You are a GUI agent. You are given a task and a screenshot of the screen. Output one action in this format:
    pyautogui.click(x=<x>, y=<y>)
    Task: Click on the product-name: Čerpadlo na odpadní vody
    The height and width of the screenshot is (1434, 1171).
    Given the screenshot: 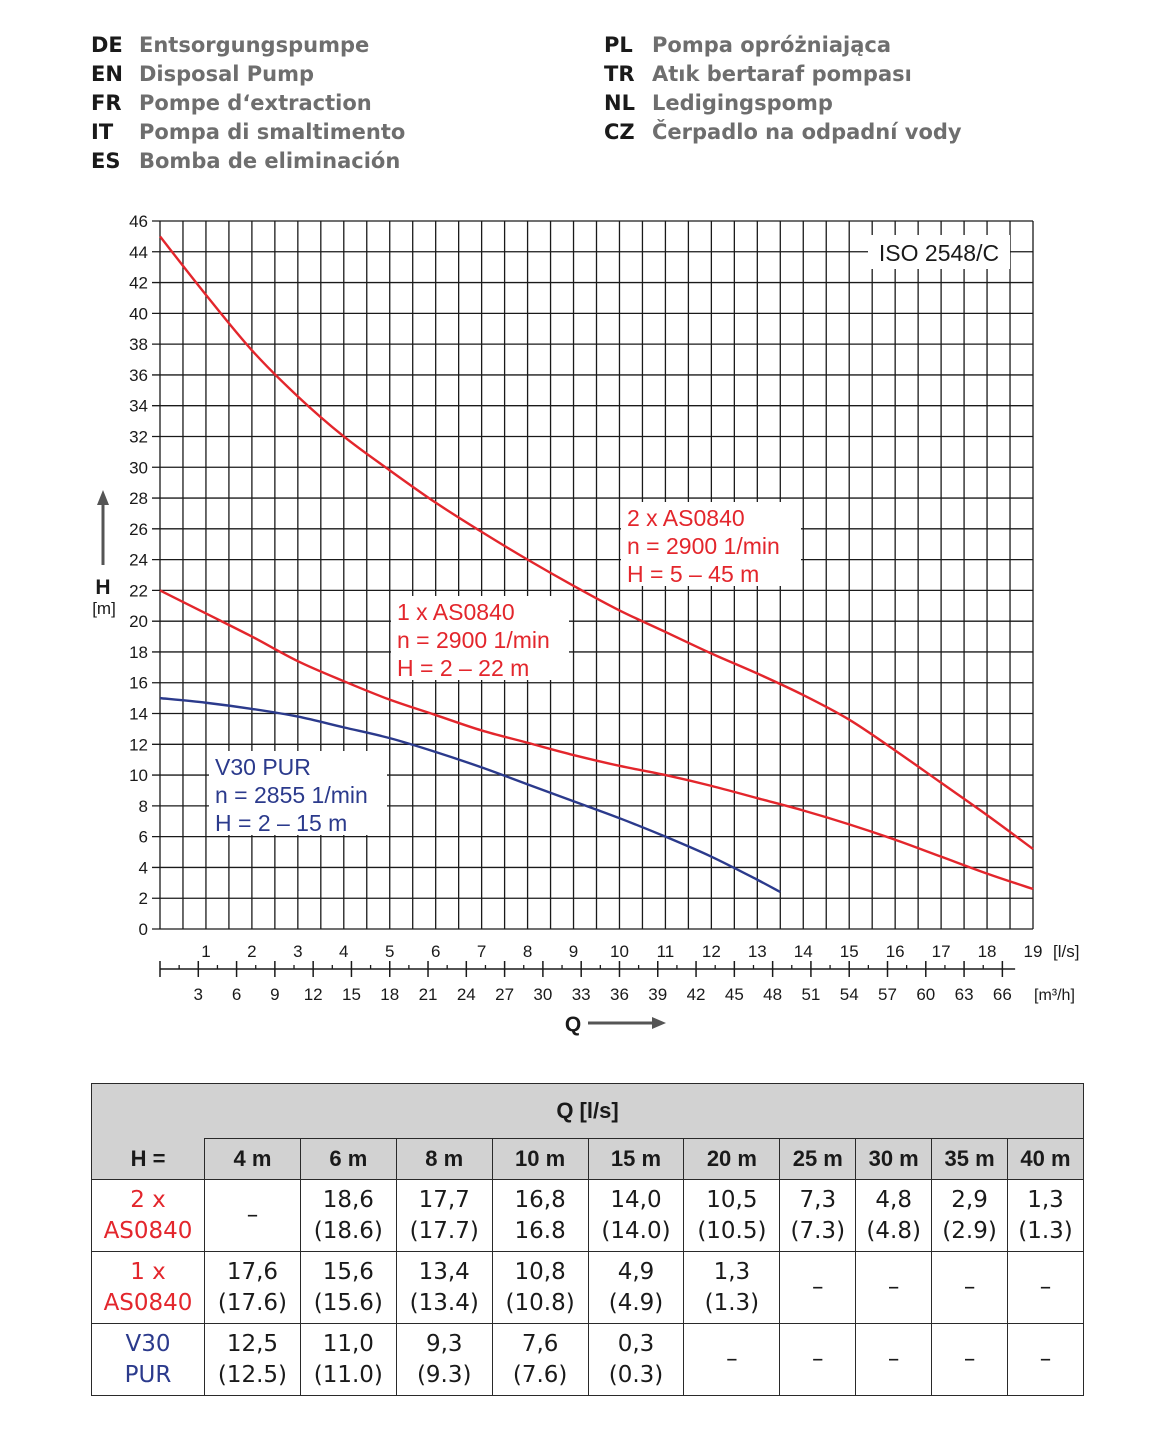 What is the action you would take?
    pyautogui.click(x=807, y=132)
    